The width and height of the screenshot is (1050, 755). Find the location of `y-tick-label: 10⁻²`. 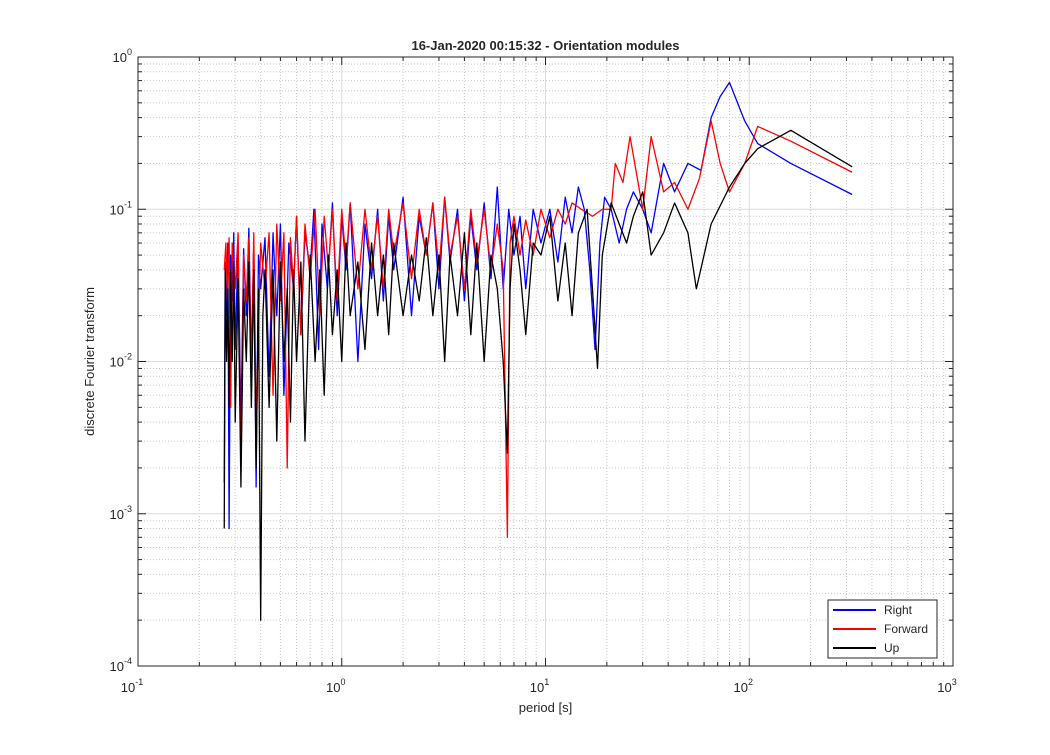

y-tick-label: 10⁻² is located at coordinates (121, 361).